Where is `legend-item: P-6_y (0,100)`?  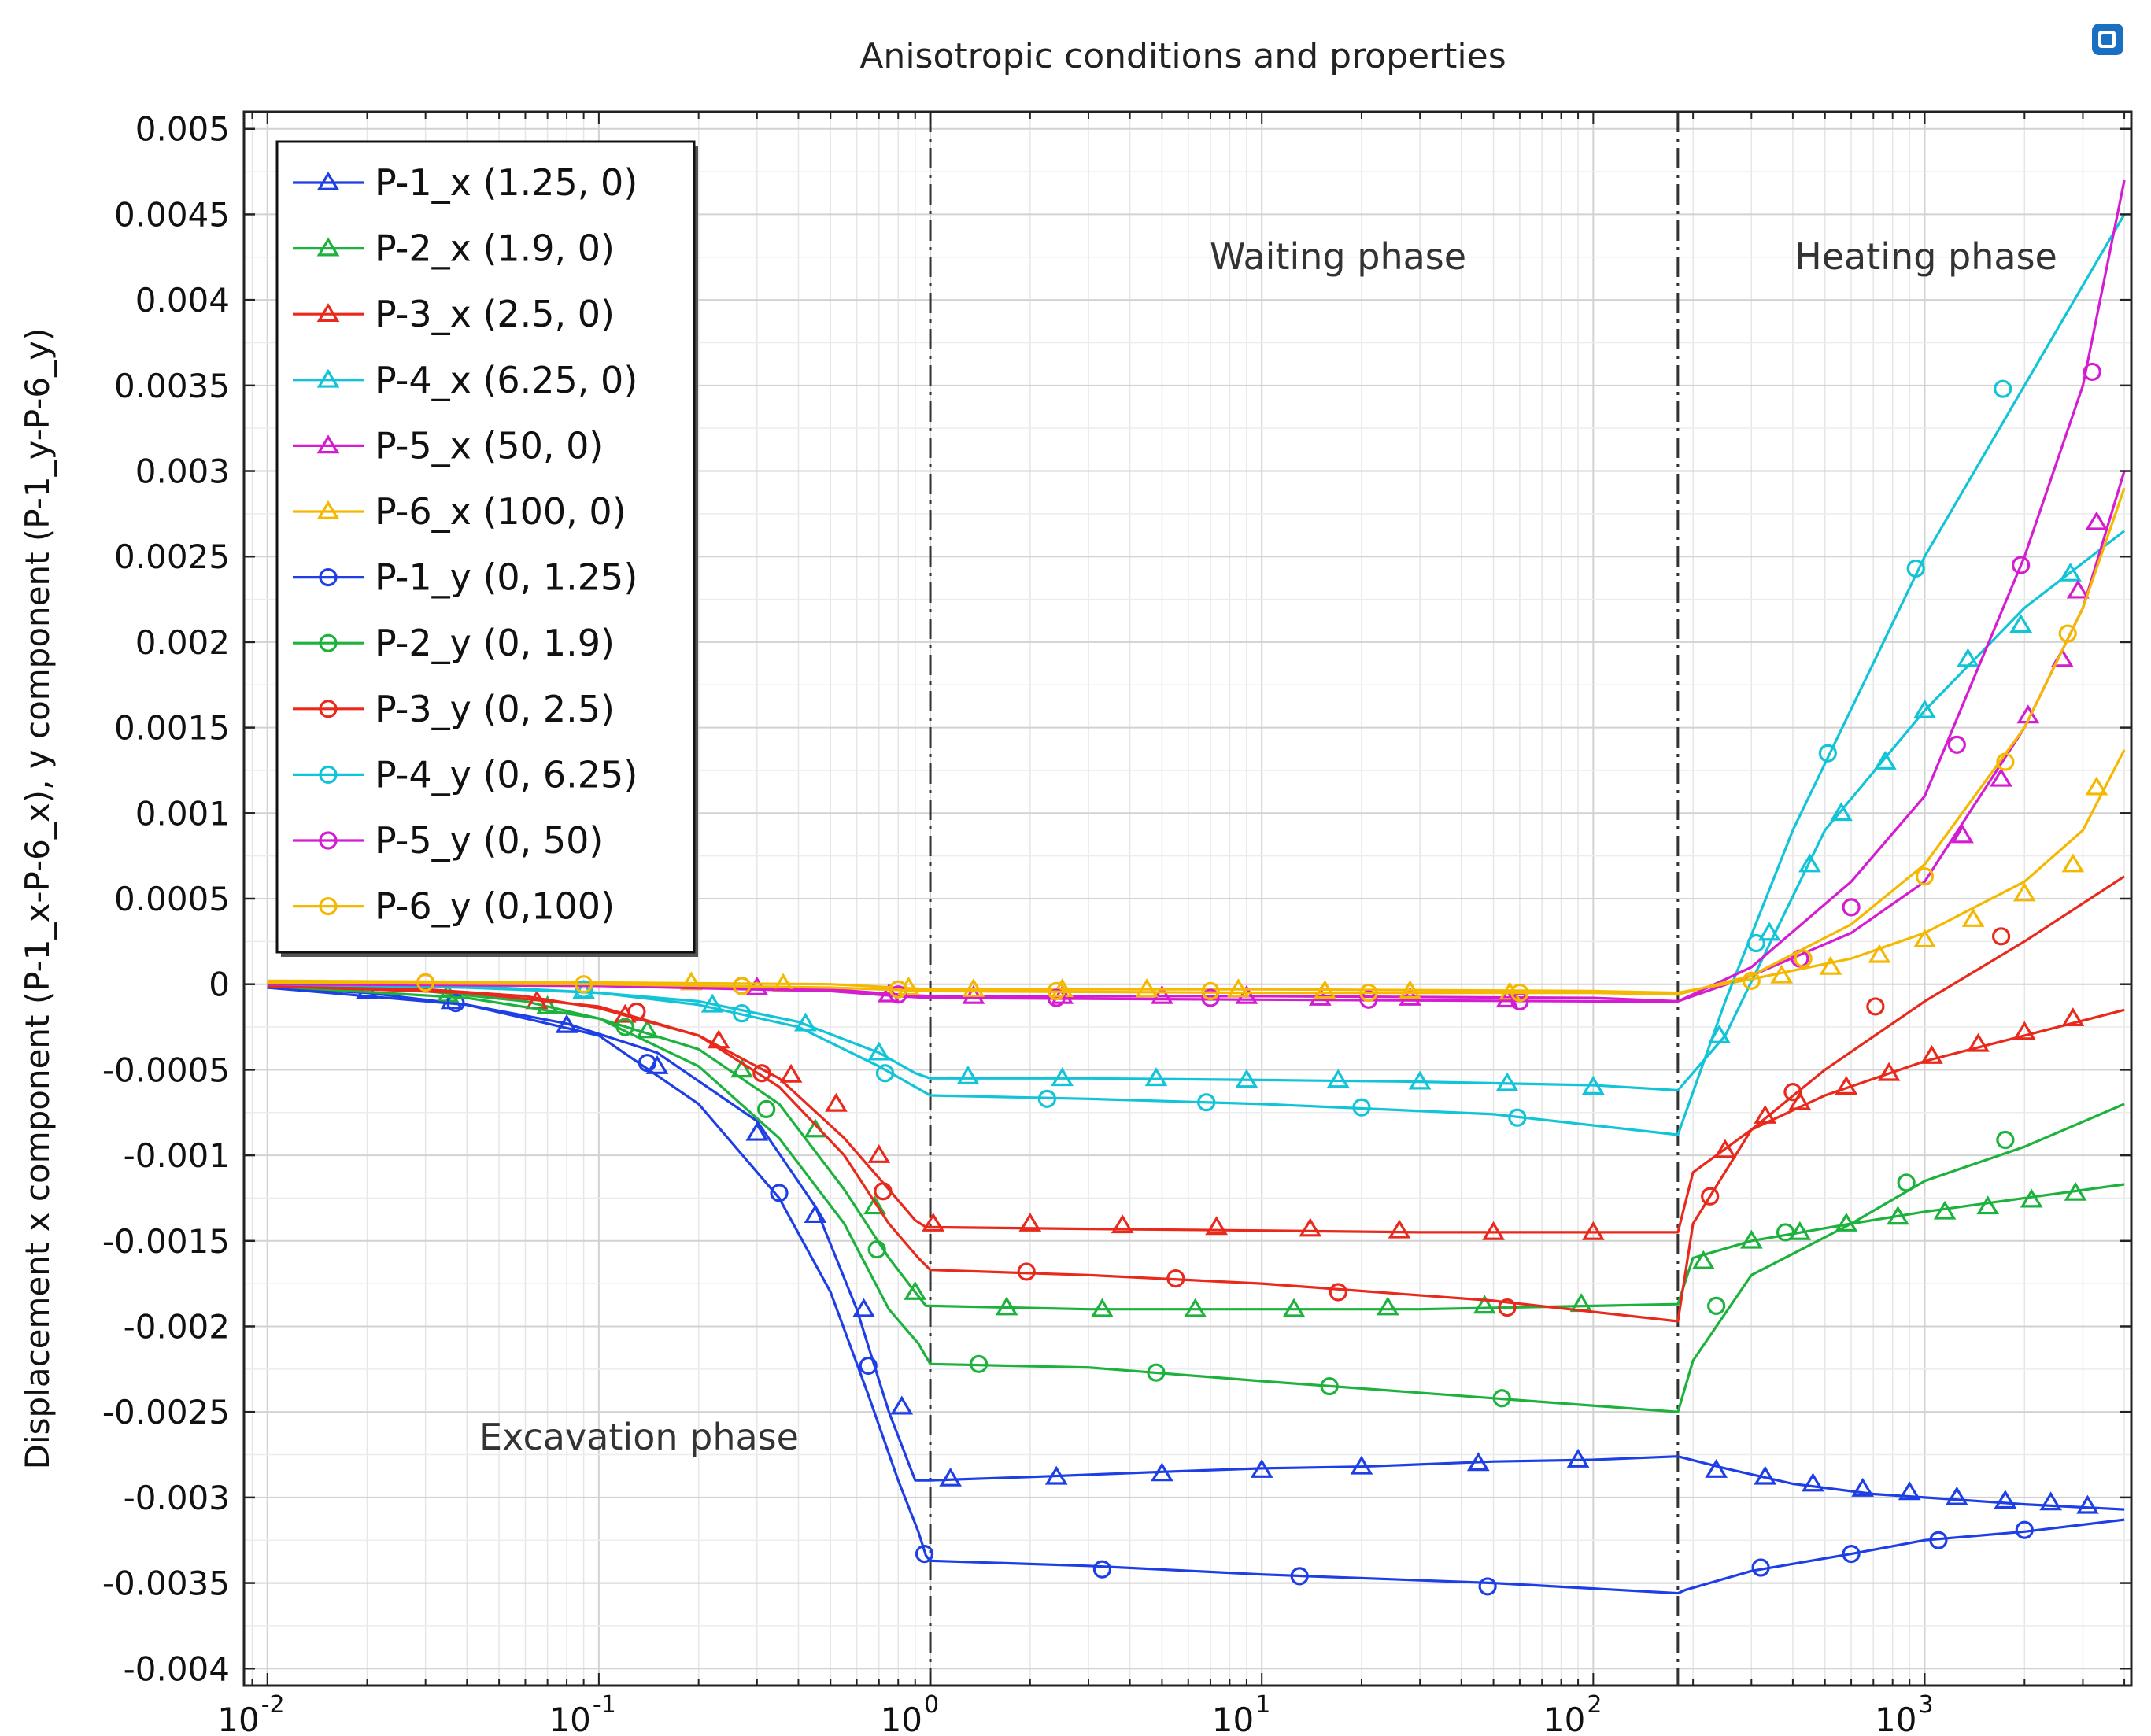 legend-item: P-6_y (0,100) is located at coordinates (454, 906).